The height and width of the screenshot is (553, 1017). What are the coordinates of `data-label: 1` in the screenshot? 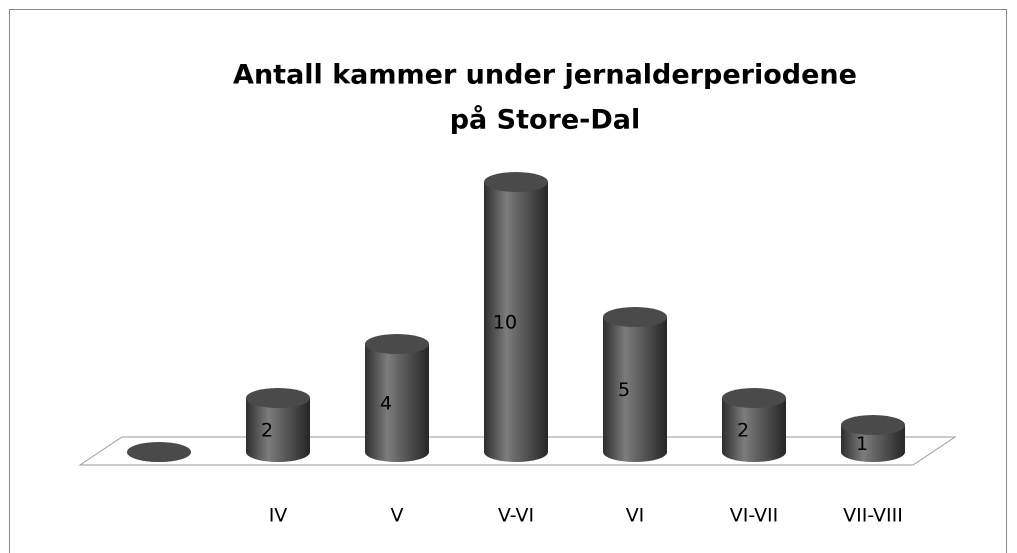 It's located at (862, 444).